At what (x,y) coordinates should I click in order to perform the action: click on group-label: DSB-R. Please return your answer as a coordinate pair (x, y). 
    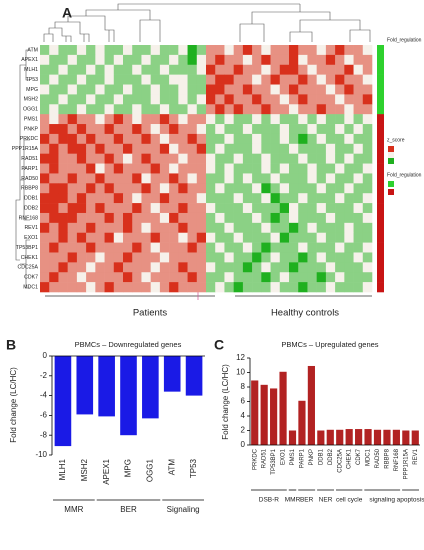
    Looking at the image, I should click on (269, 500).